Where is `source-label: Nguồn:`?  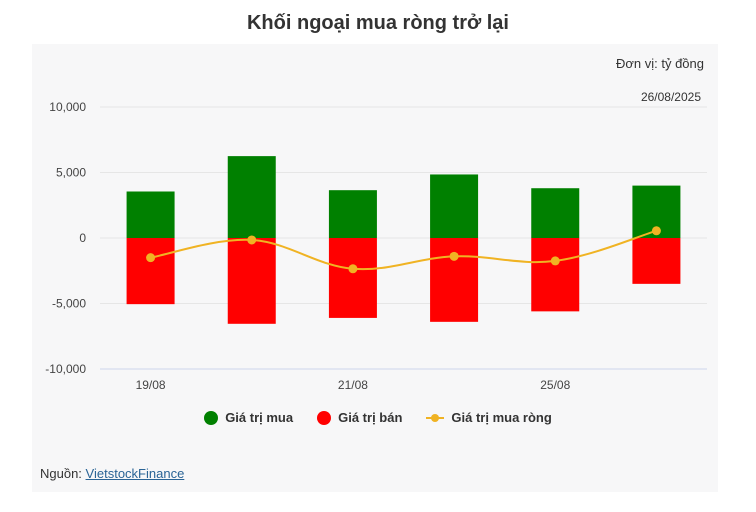 source-label: Nguồn: is located at coordinates (61, 473).